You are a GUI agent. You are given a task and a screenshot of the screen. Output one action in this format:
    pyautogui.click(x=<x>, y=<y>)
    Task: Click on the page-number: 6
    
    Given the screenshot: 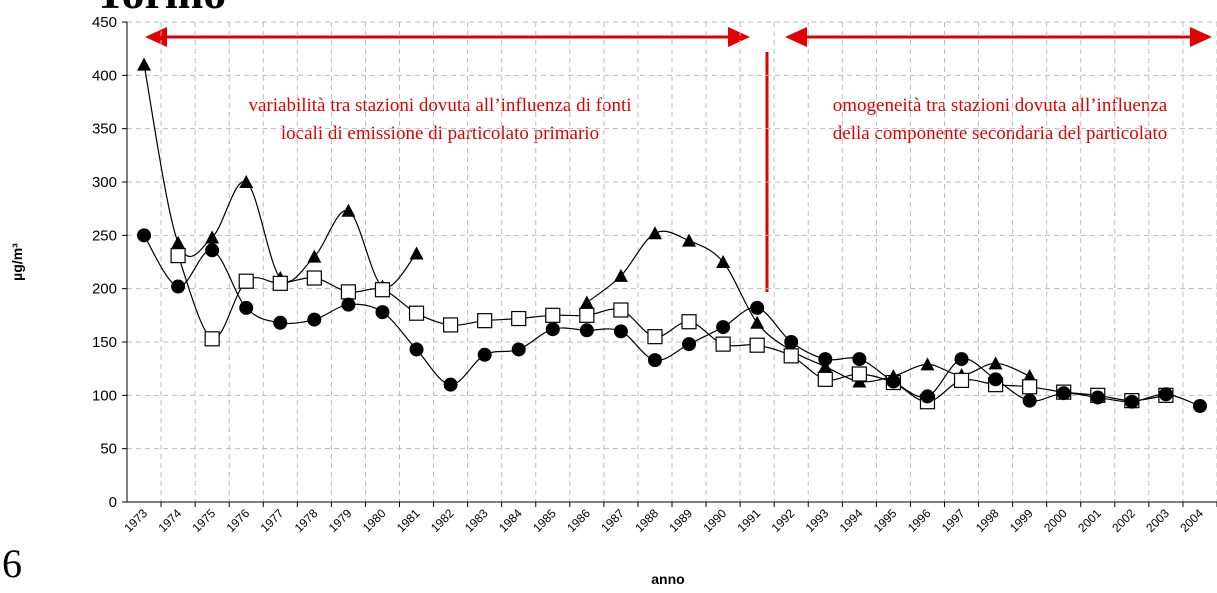 What is the action you would take?
    pyautogui.click(x=12, y=563)
    